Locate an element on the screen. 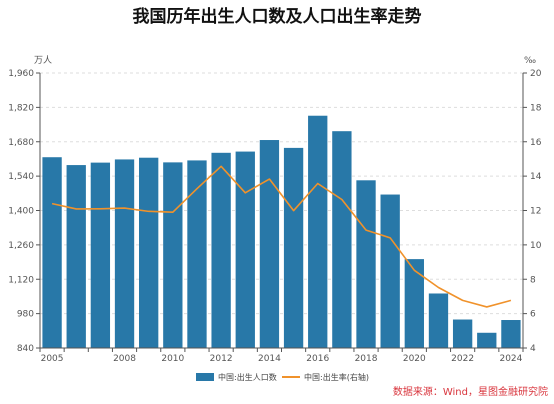 The height and width of the screenshot is (404, 554). x-tick-label: 2008 is located at coordinates (124, 359).